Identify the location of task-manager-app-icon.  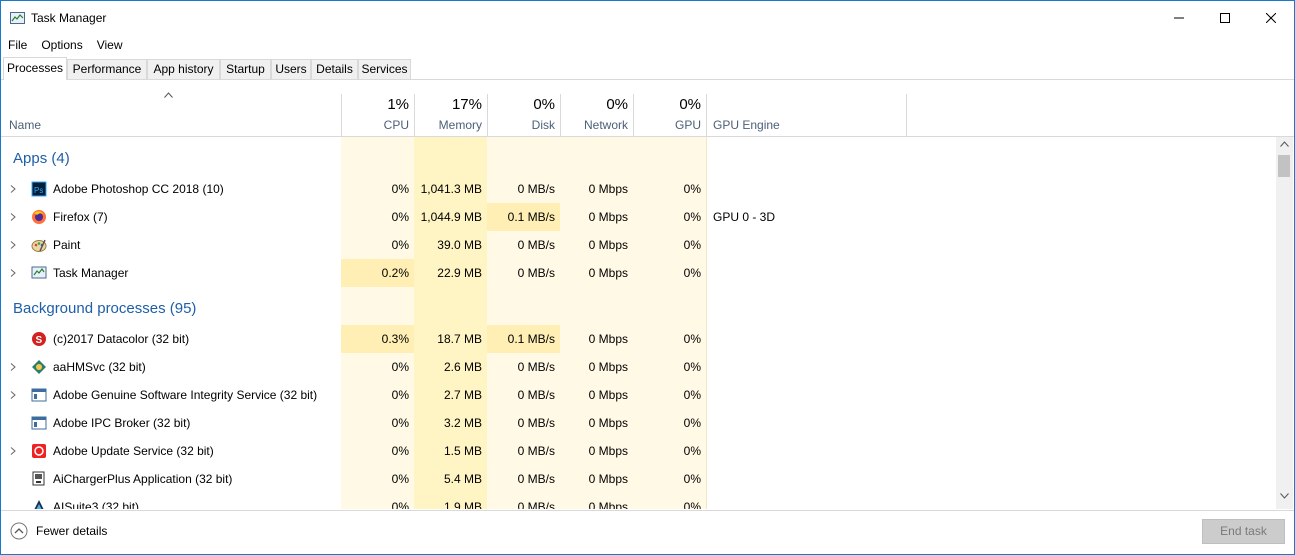
(17, 18).